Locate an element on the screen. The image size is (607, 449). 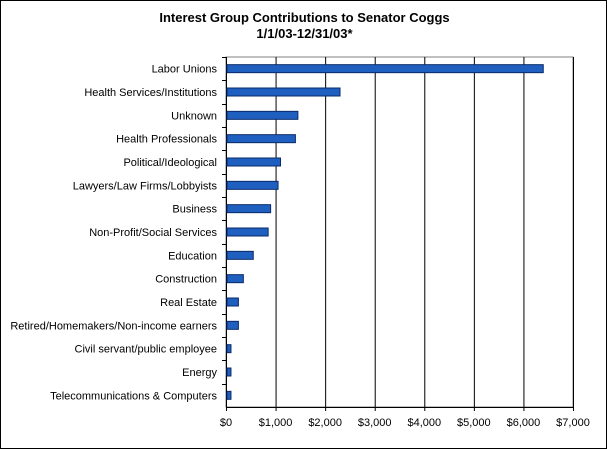
category-label: Real Estate is located at coordinates (188, 303).